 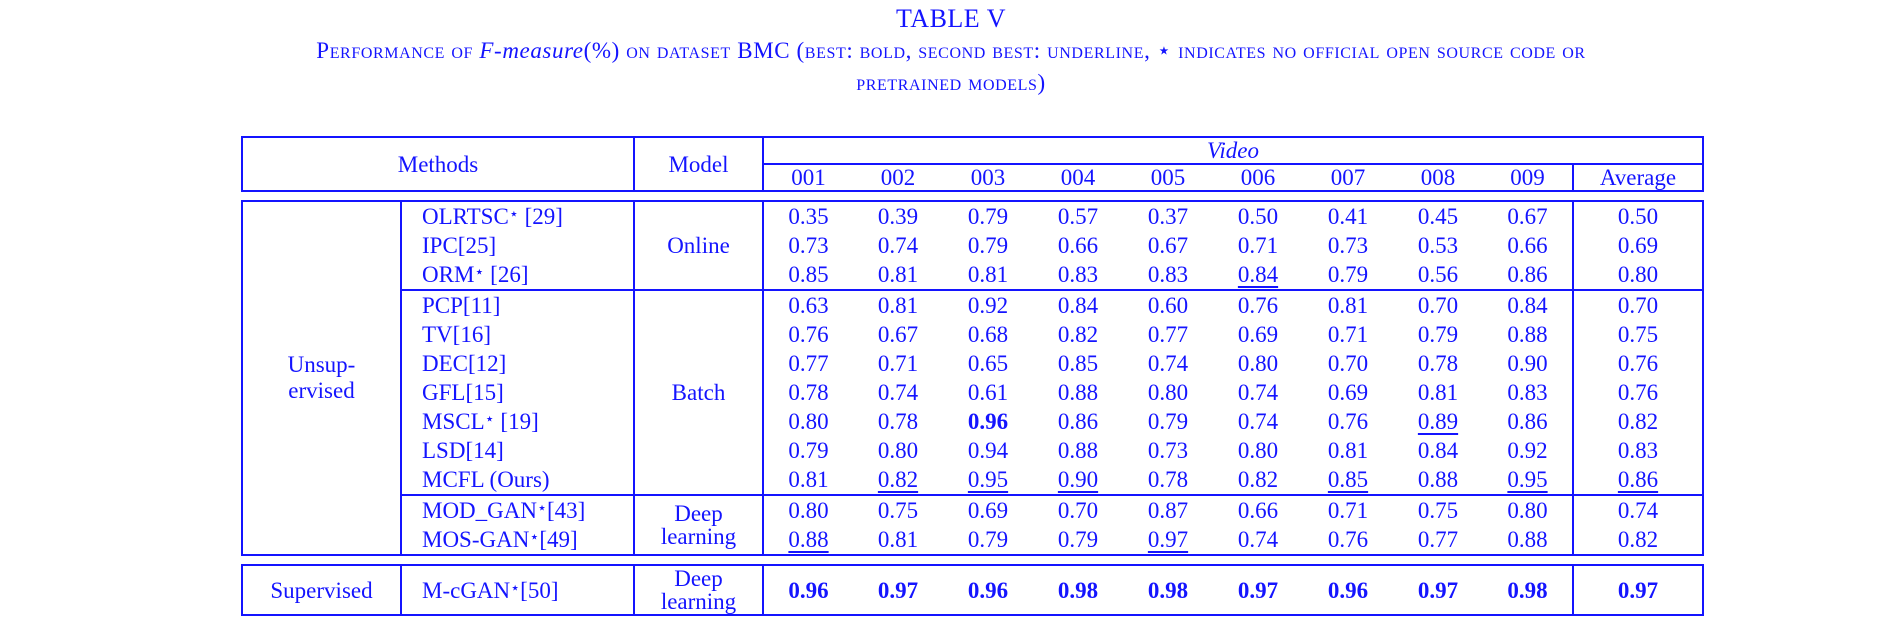 I want to click on method-ref: [50], so click(x=539, y=590).